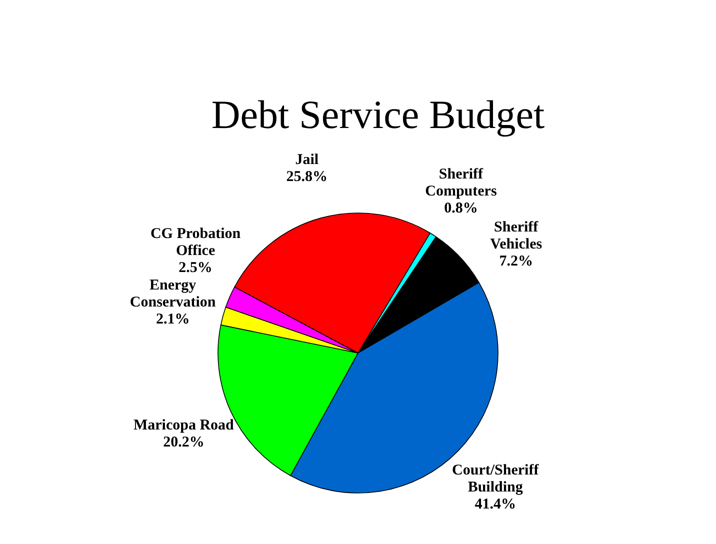 Image resolution: width=716 pixels, height=544 pixels. What do you see at coordinates (195, 268) in the screenshot?
I see `data-label: 2.5%` at bounding box center [195, 268].